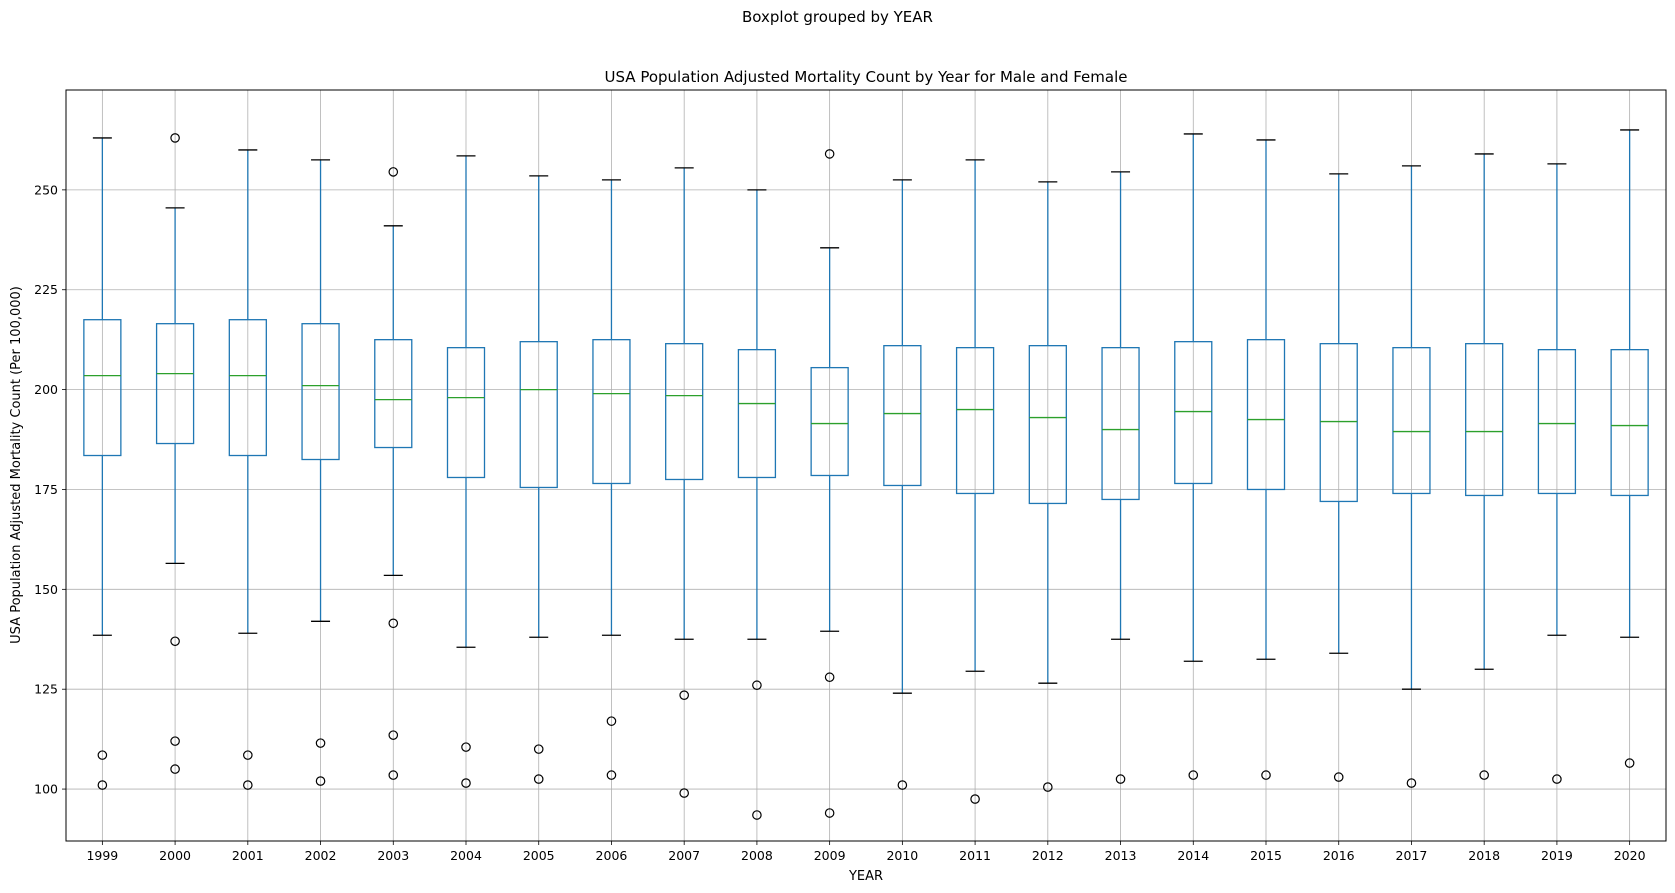 The image size is (1675, 893). I want to click on x-tick-label: 2010, so click(902, 855).